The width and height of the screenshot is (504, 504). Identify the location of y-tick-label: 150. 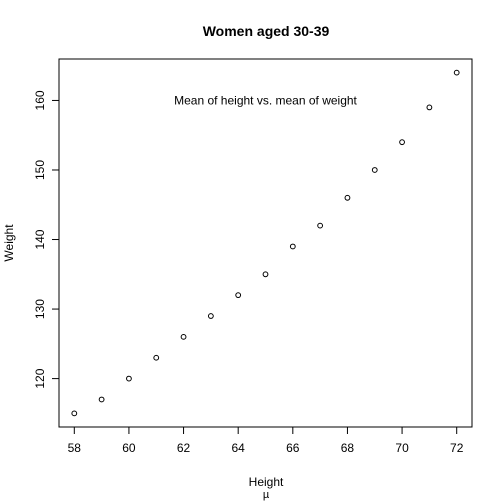
(40, 170).